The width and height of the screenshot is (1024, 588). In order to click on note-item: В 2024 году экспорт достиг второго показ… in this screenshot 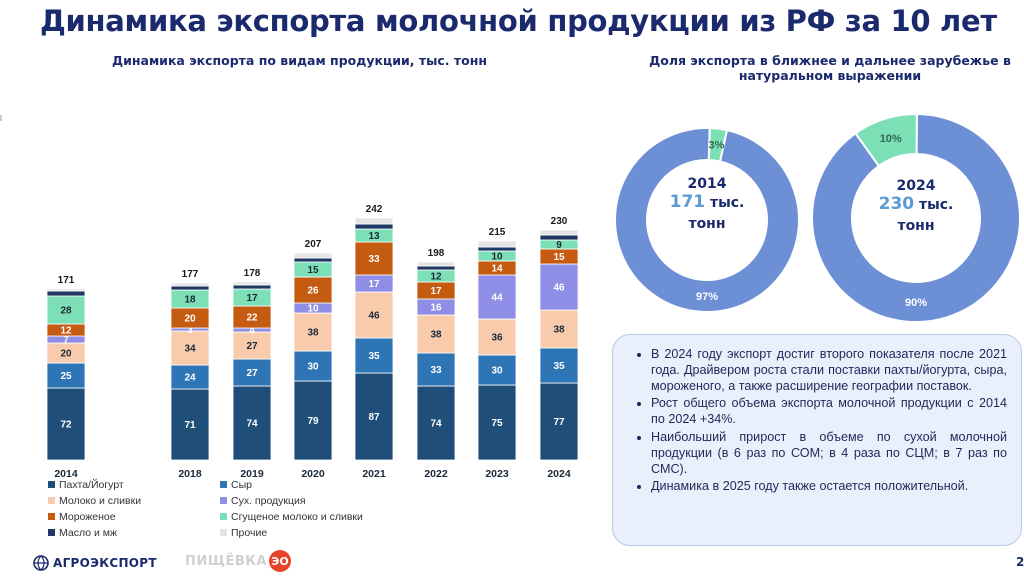, I will do `click(829, 370)`.